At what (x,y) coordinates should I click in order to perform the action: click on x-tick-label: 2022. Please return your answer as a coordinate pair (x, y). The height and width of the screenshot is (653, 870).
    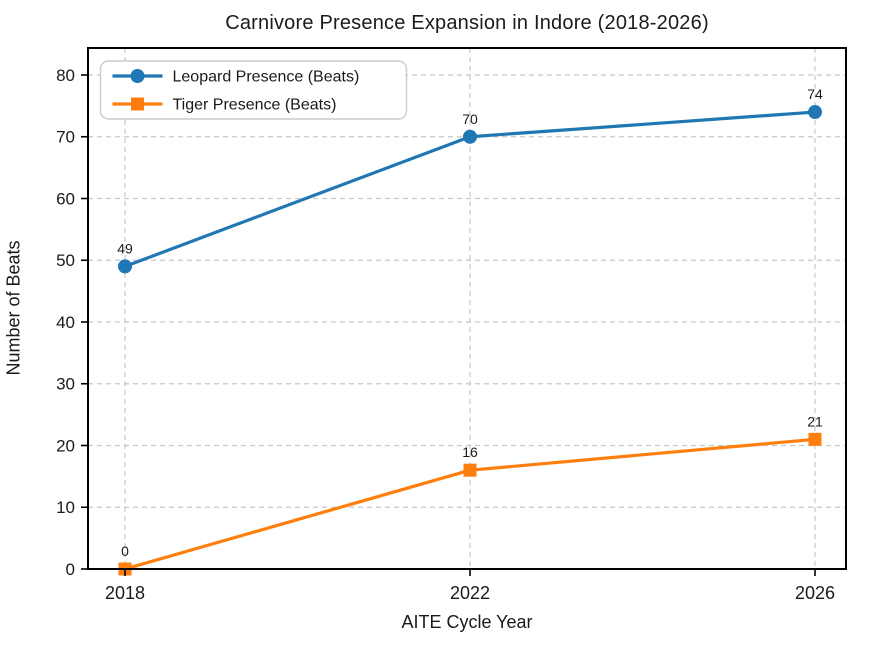
    Looking at the image, I should click on (470, 593).